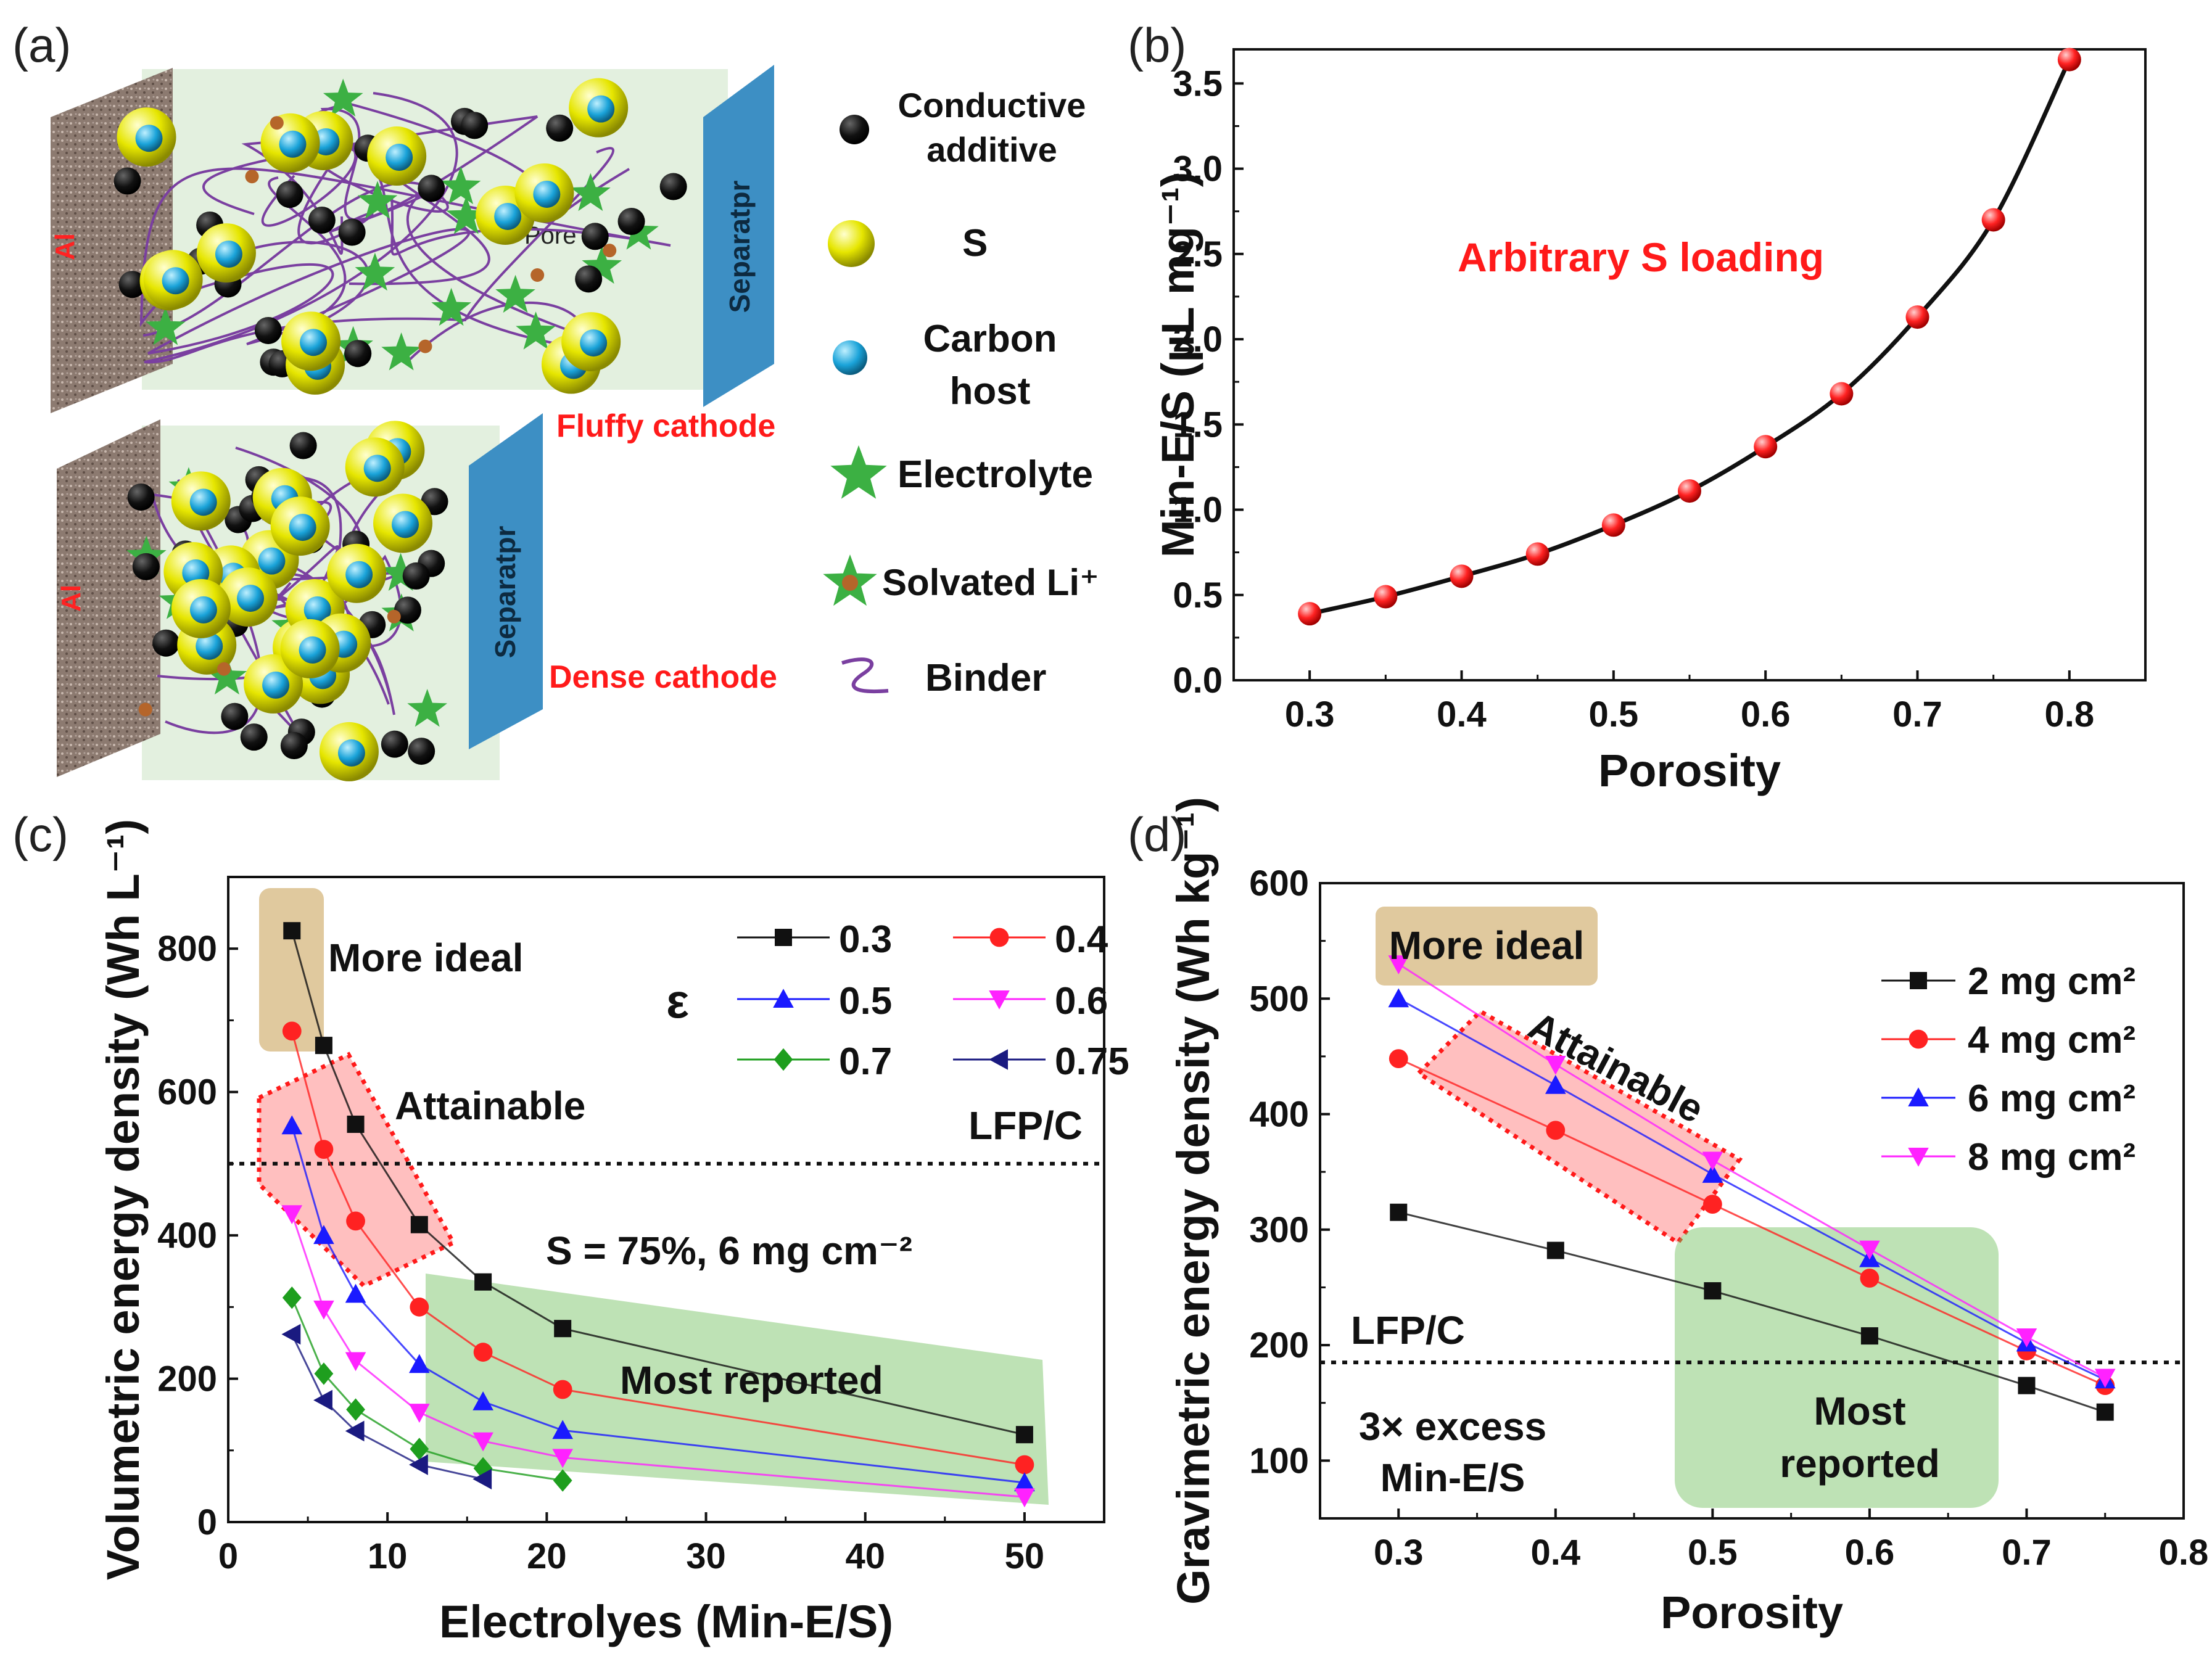 This screenshot has height=1667, width=2212. I want to click on legend-s: S, so click(975, 244).